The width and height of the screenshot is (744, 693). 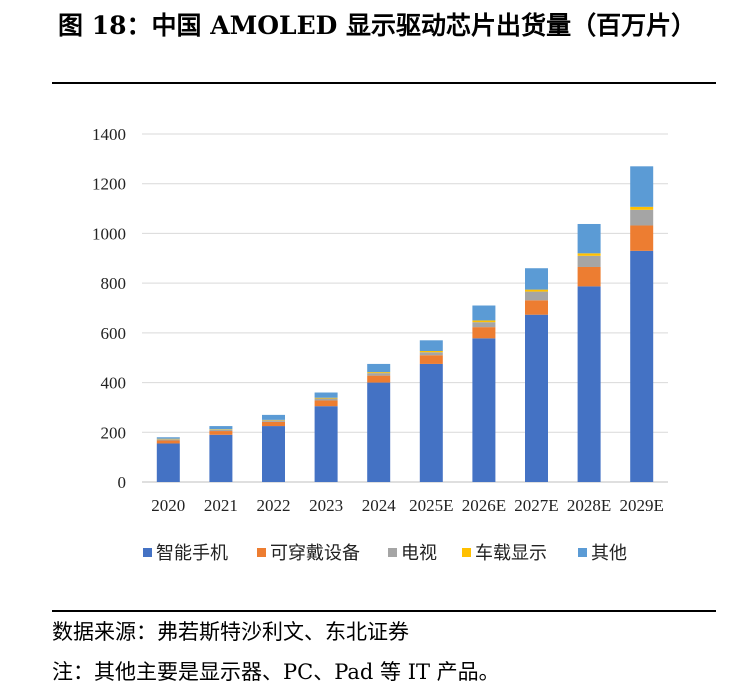 What do you see at coordinates (168, 505) in the screenshot?
I see `x-tick-label: 2020` at bounding box center [168, 505].